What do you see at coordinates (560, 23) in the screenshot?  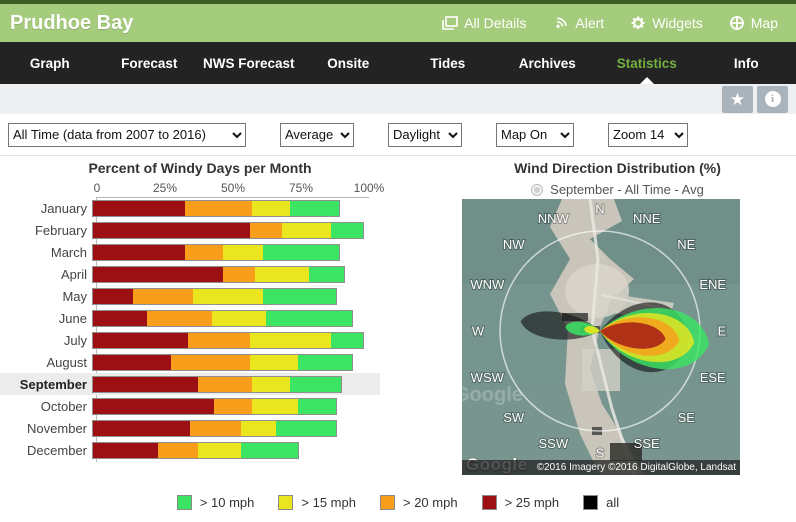 I see `alert-signal-icon` at bounding box center [560, 23].